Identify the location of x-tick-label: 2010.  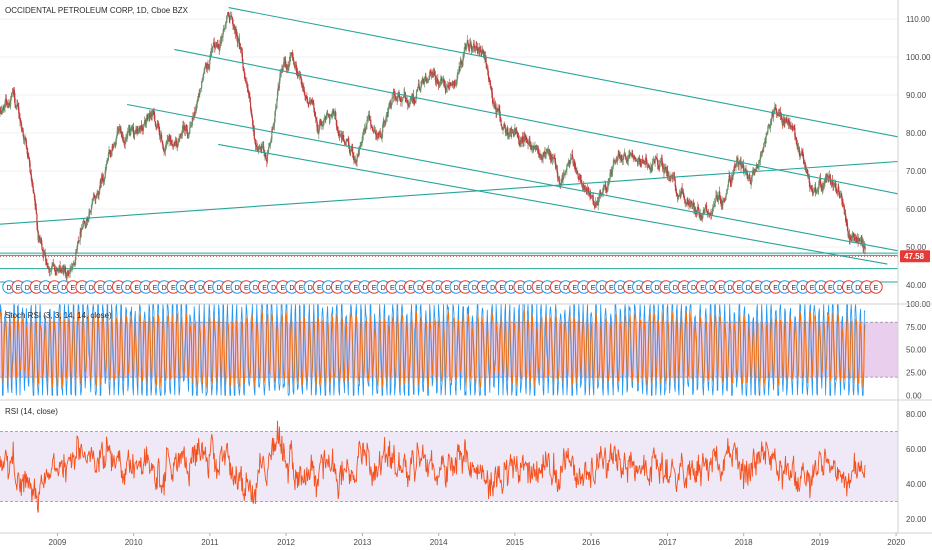
(134, 542).